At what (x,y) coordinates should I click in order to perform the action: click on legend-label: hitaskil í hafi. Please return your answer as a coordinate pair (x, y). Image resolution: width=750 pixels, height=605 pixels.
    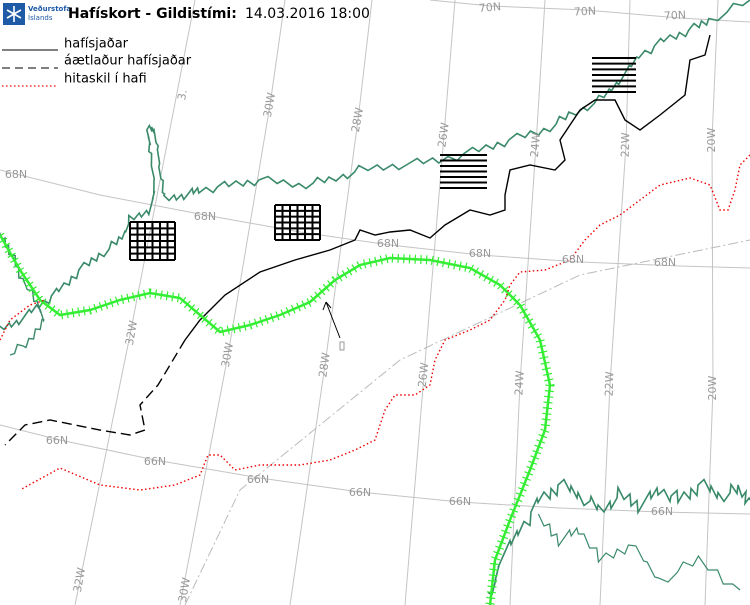
    Looking at the image, I should click on (105, 79).